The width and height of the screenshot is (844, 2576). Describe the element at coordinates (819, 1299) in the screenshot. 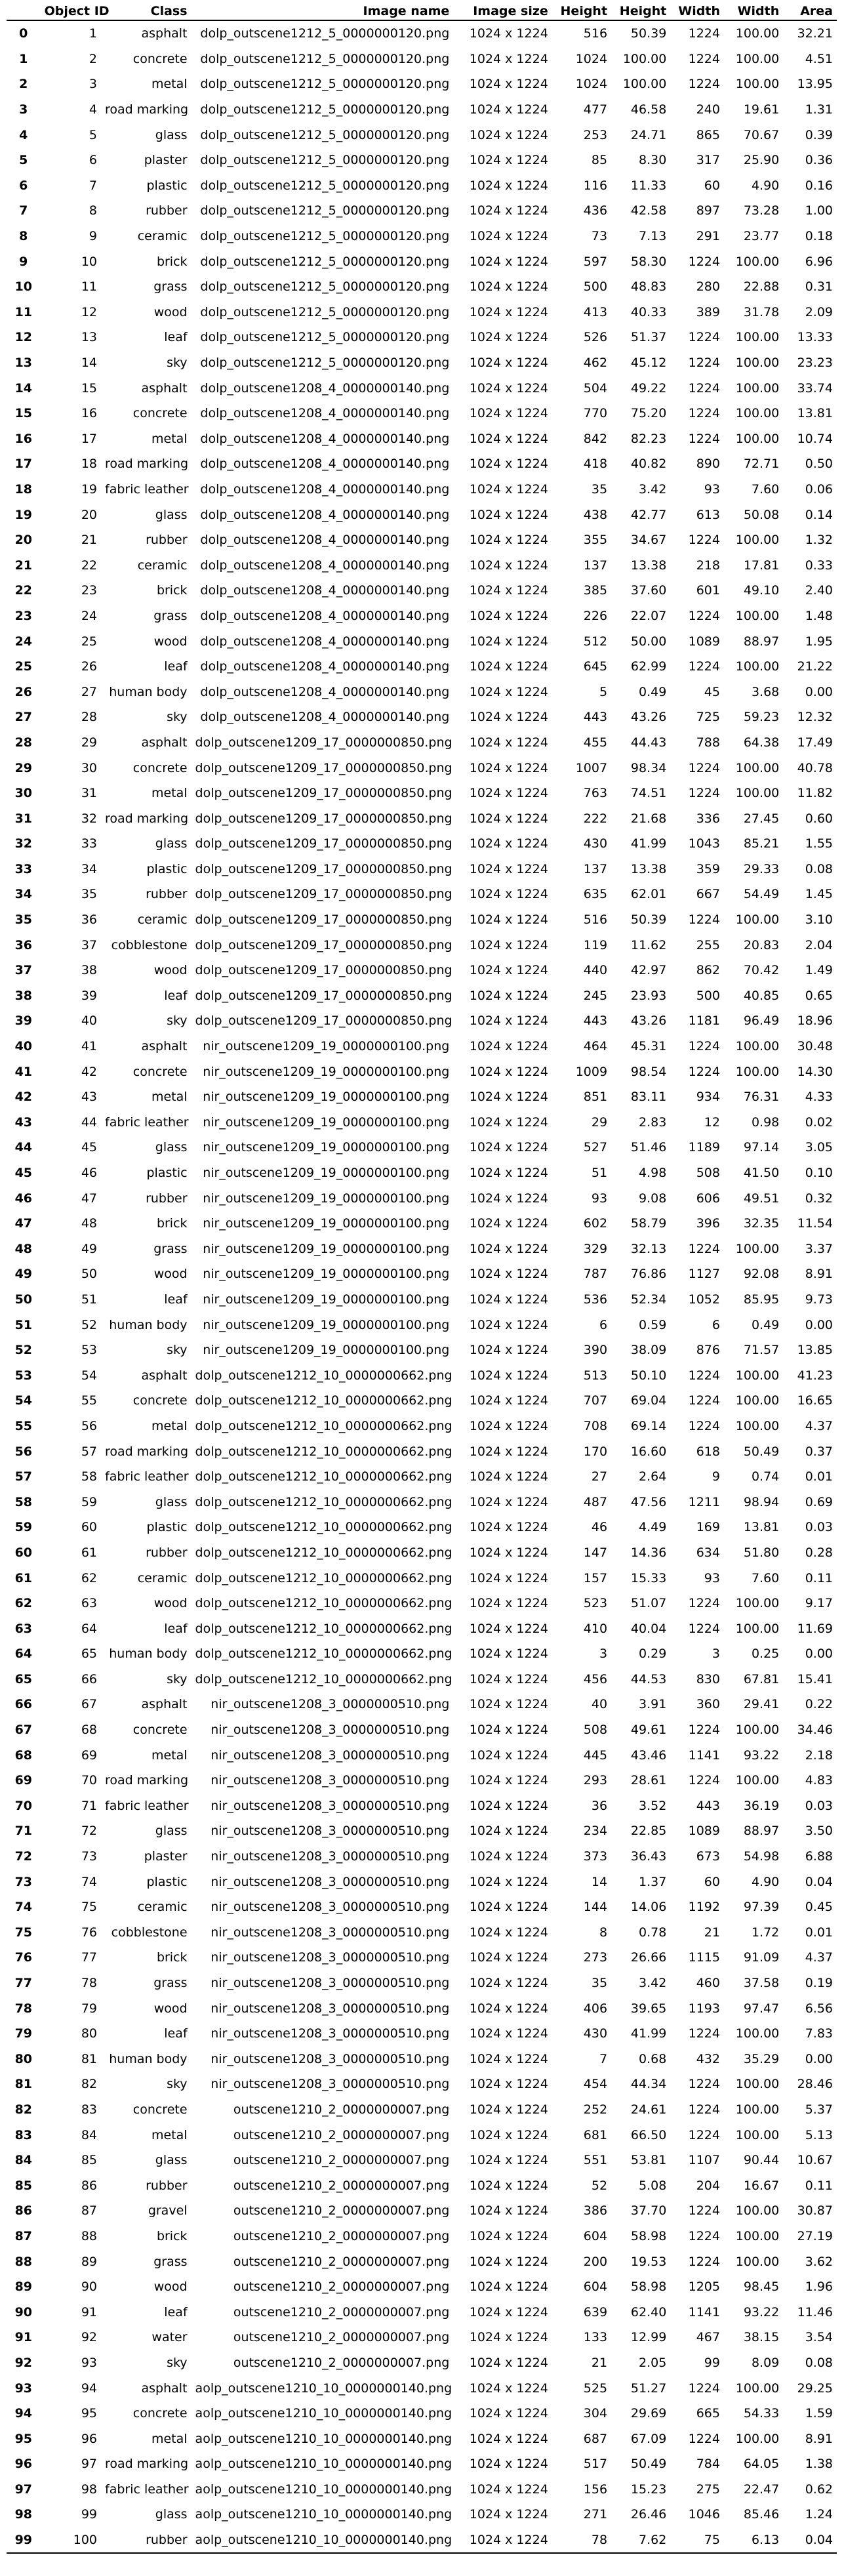

I see `area-cell: 9.73` at that location.